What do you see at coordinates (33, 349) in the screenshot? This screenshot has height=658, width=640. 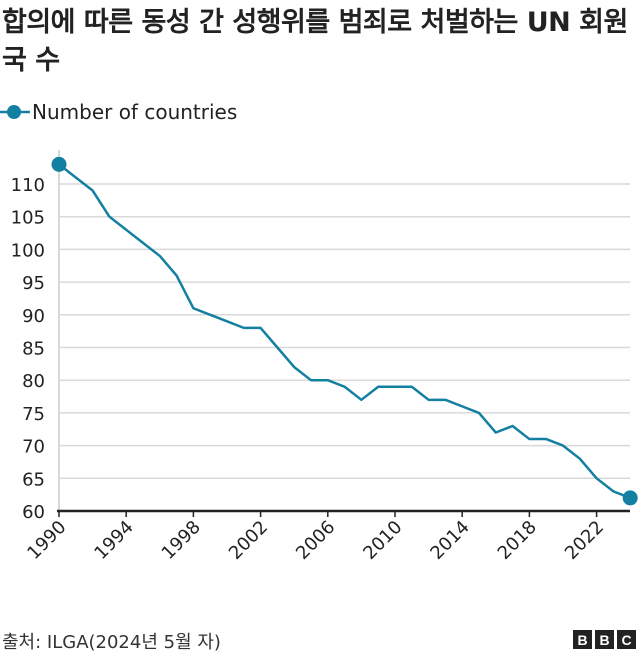 I see `y-tick-label: 85` at bounding box center [33, 349].